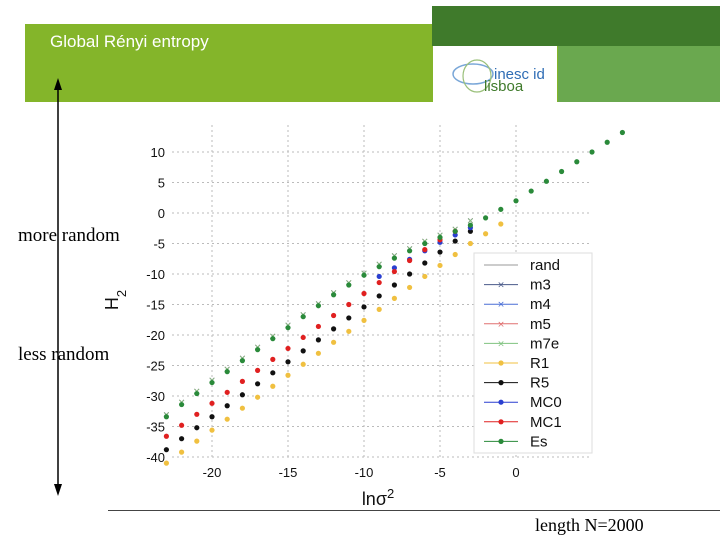 The width and height of the screenshot is (720, 540). I want to click on y-tick-label: -25, so click(155, 366).